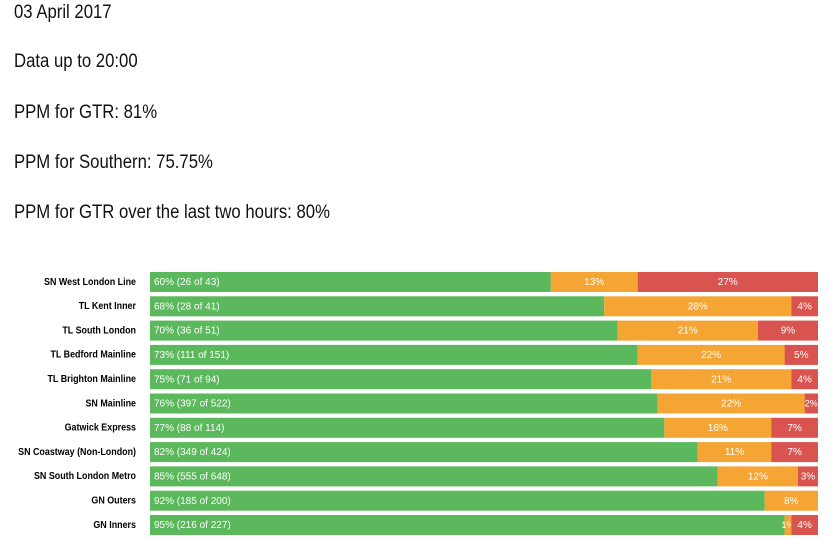  I want to click on category-label: SN Mainline, so click(110, 404).